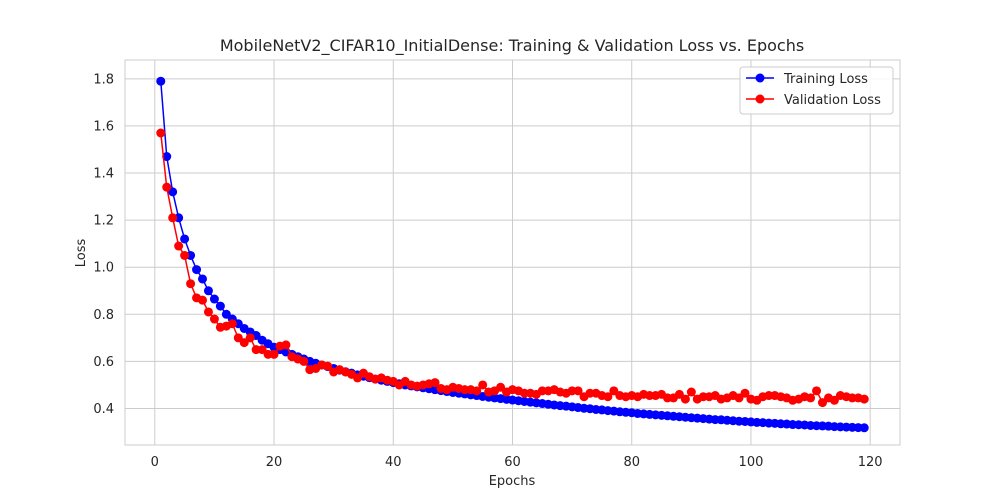  Describe the element at coordinates (512, 481) in the screenshot. I see `x-axis-label: Epochs` at that location.